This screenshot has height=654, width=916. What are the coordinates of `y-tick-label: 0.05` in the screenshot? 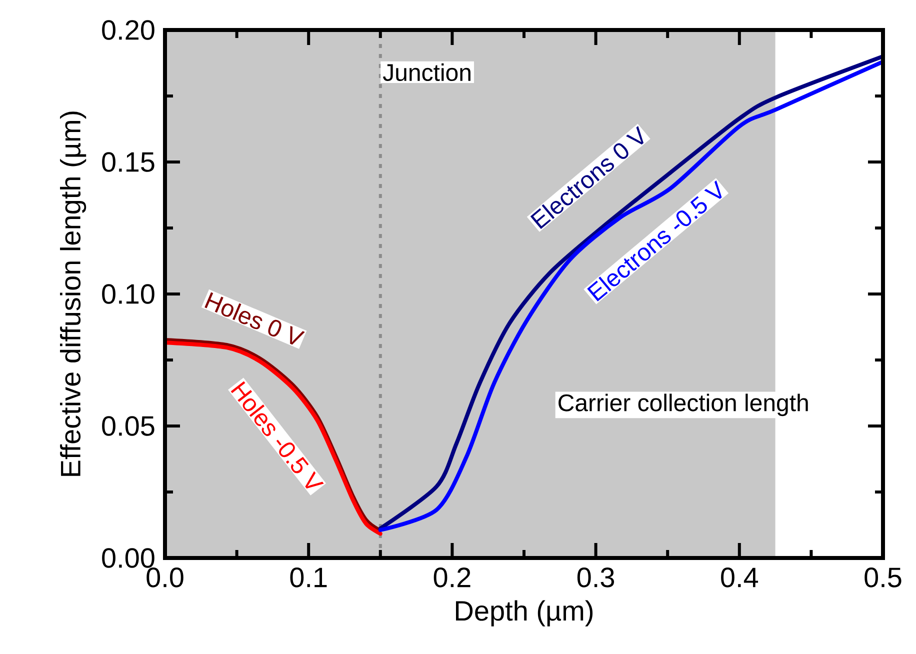 It's located at (128, 426).